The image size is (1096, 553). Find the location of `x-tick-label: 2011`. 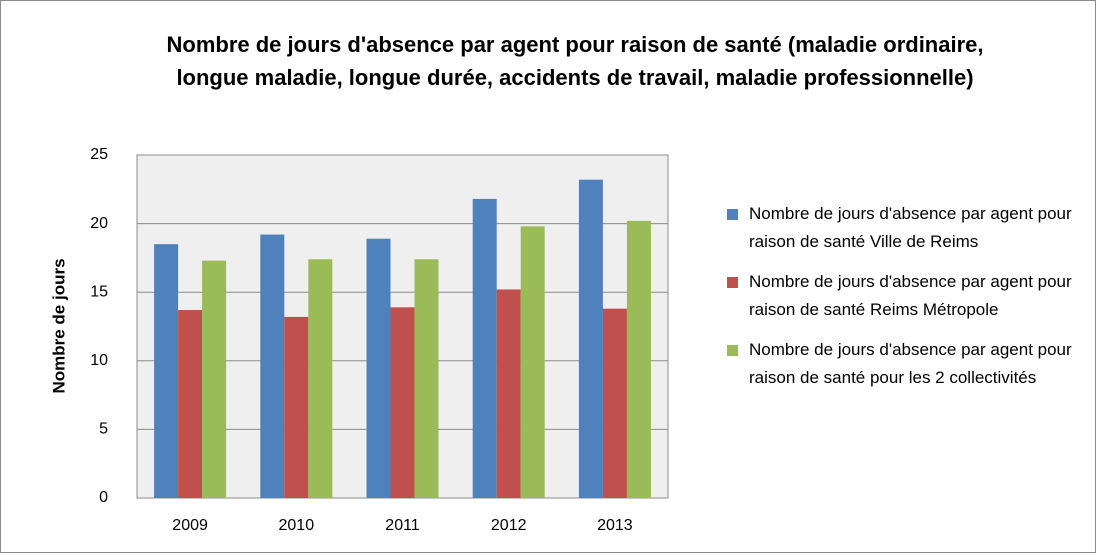

x-tick-label: 2011 is located at coordinates (402, 525).